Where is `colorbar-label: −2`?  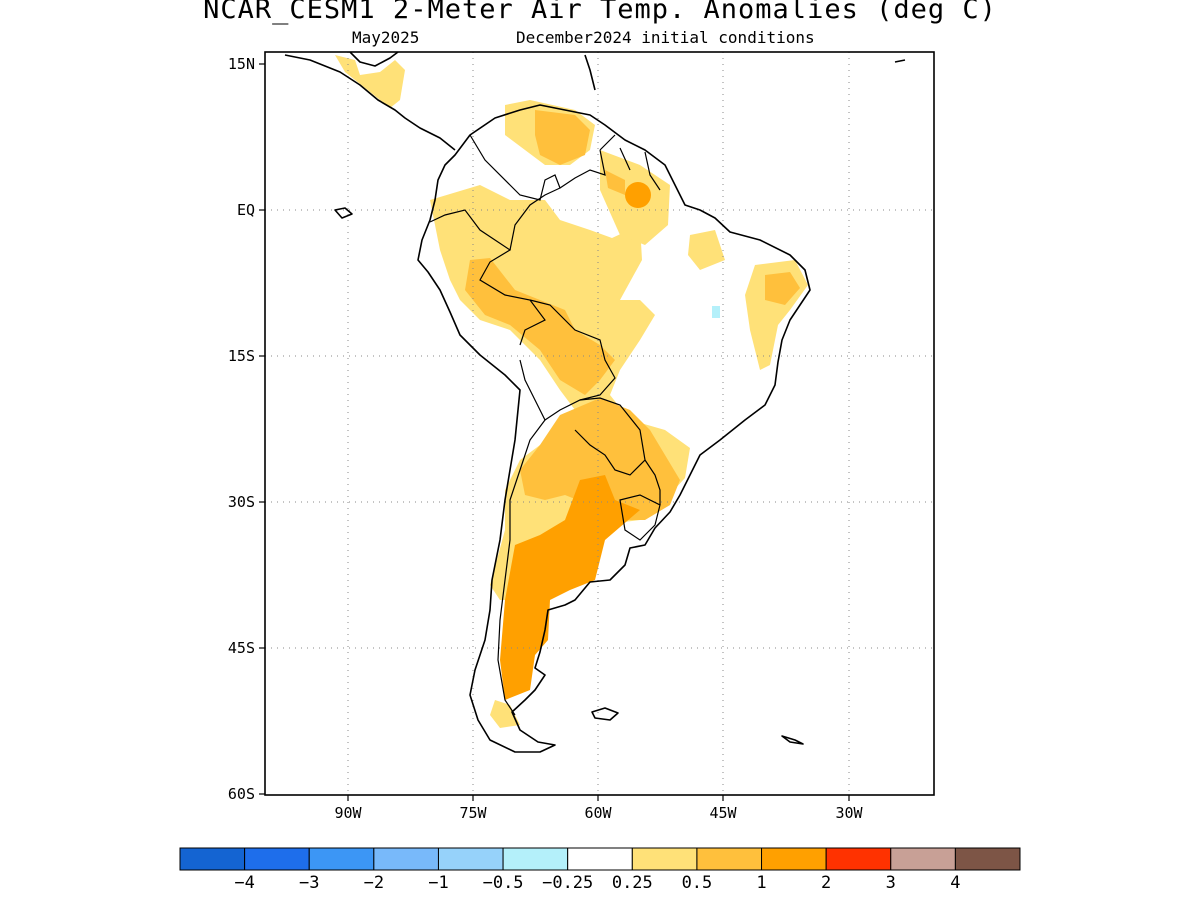
colorbar-label: −2 is located at coordinates (374, 883).